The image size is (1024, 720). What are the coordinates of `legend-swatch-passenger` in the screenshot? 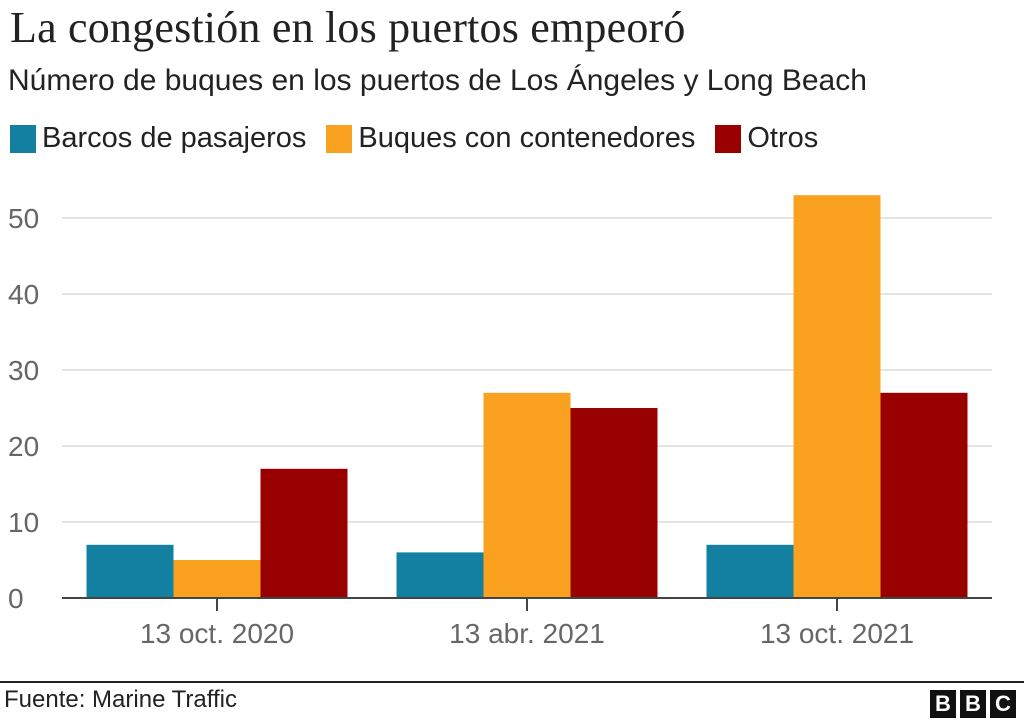 It's located at (23, 138).